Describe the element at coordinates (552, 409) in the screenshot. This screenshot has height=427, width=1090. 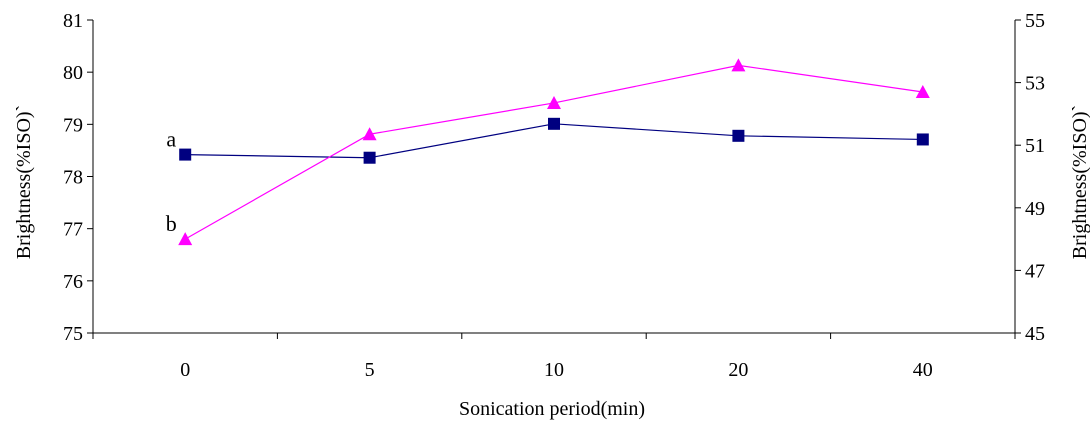
I see `x-axis-title: Sonication period(min)` at that location.